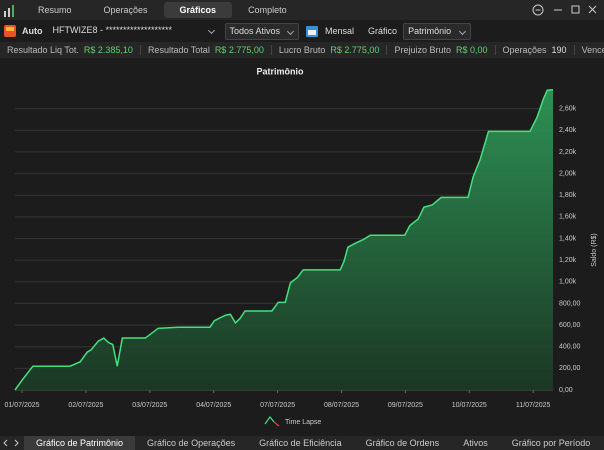 Image resolution: width=604 pixels, height=450 pixels. I want to click on x-tick-label: 07/07/2025, so click(277, 405).